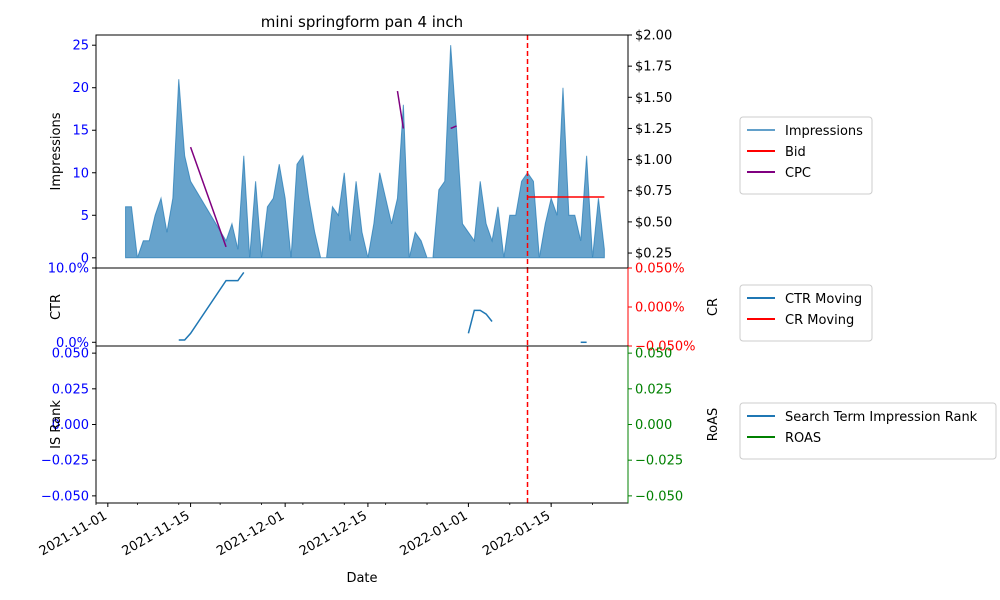 The width and height of the screenshot is (1000, 600). Describe the element at coordinates (653, 98) in the screenshot. I see `right-tick-label: $1.50` at that location.